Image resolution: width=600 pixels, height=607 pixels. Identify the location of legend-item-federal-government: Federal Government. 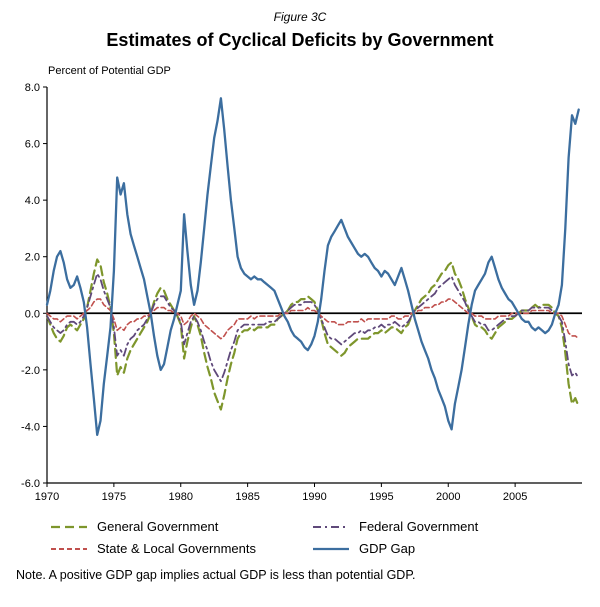
(431, 526).